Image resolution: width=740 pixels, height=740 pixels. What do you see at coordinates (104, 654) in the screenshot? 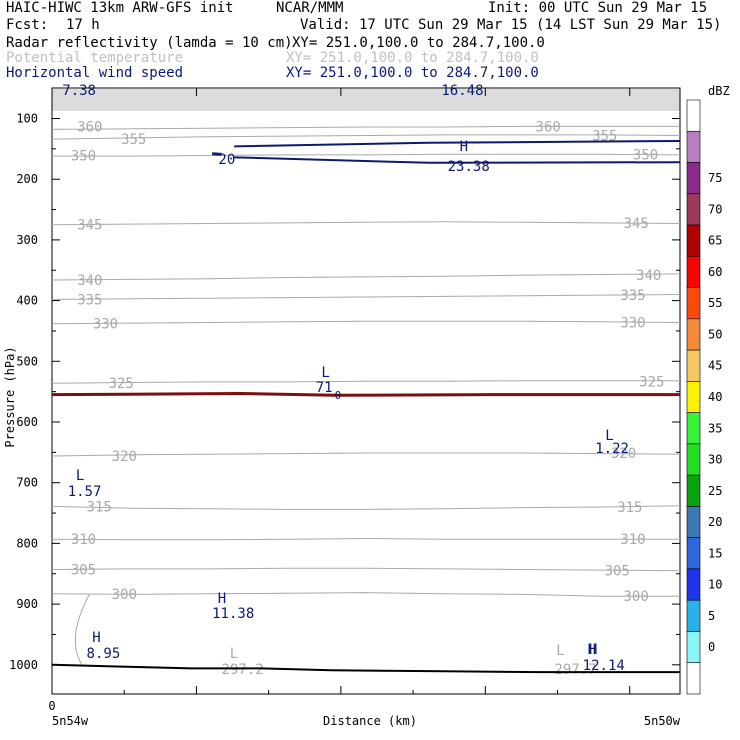
I see `wind-label-8: 8.95` at bounding box center [104, 654].